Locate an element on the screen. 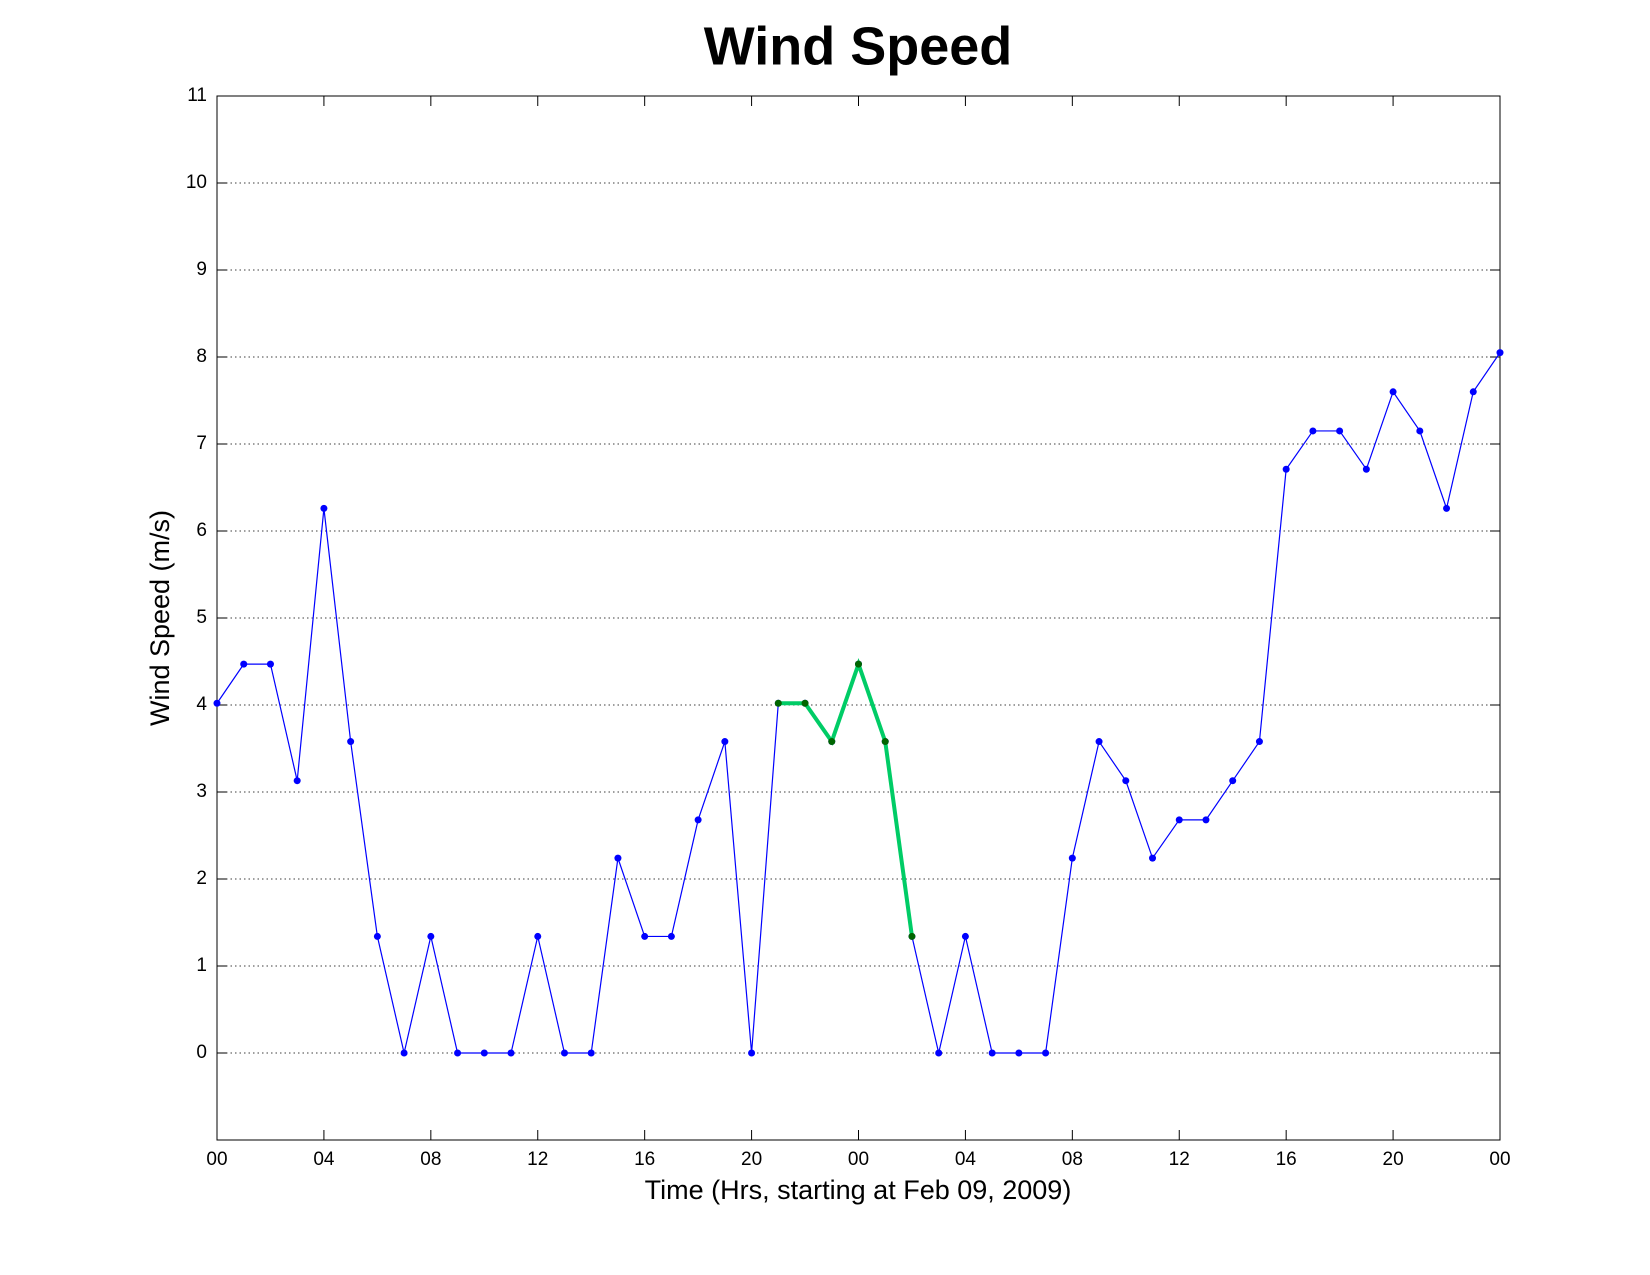 This screenshot has width=1650, height=1275. data-line is located at coordinates (846, 797).